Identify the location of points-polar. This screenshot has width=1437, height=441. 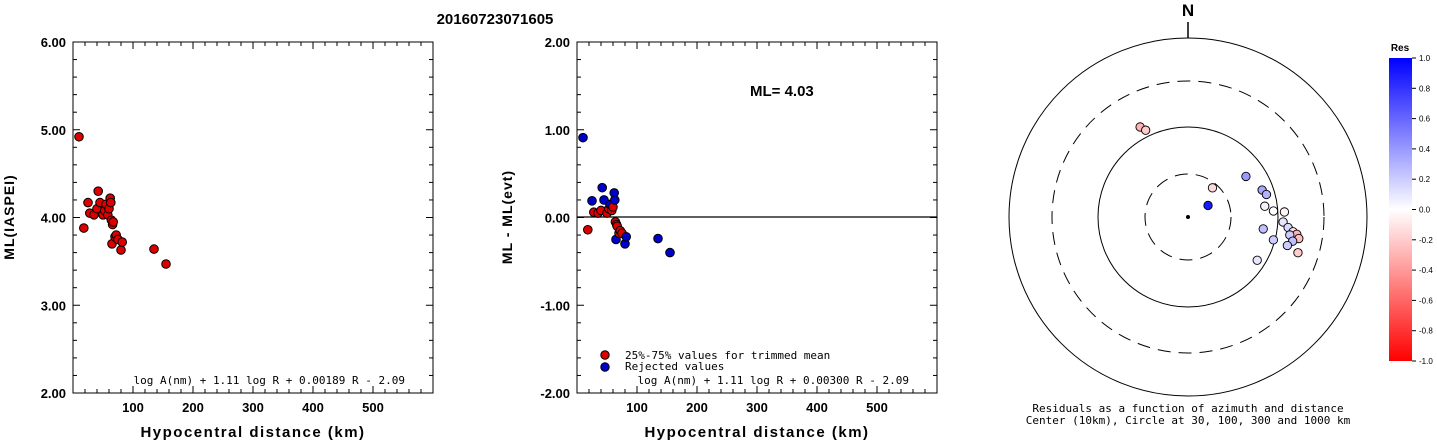
(1219, 193).